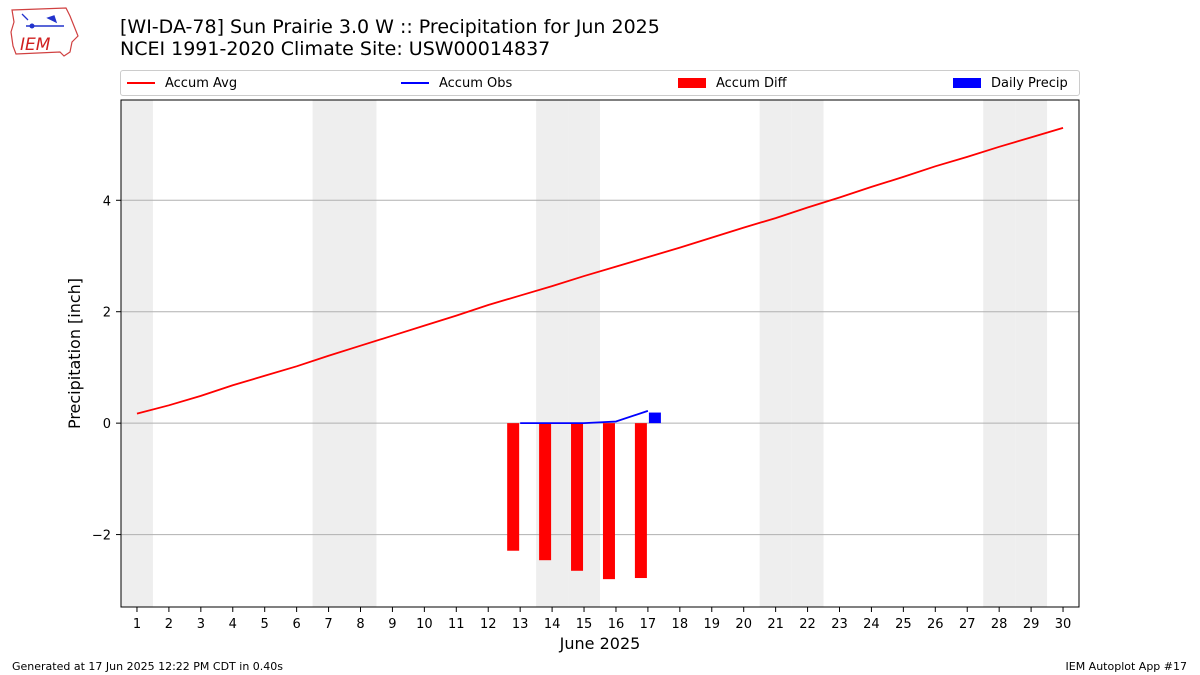 The height and width of the screenshot is (675, 1200). I want to click on x-tick-label-29: 29, so click(1031, 624).